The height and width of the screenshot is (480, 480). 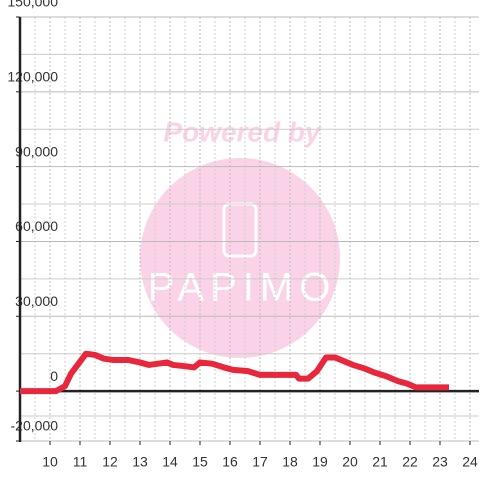 I want to click on watermark-brand: PAPIMO, so click(x=242, y=288).